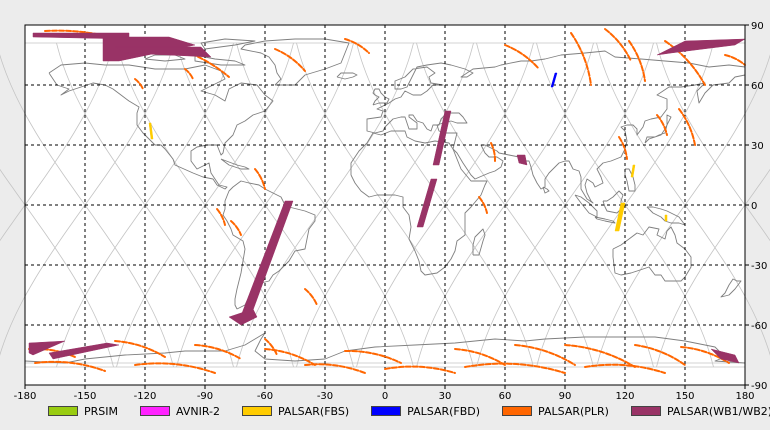 This screenshot has width=770, height=430. I want to click on legend-label: PALSAR(WB1/WB2), so click(718, 411).